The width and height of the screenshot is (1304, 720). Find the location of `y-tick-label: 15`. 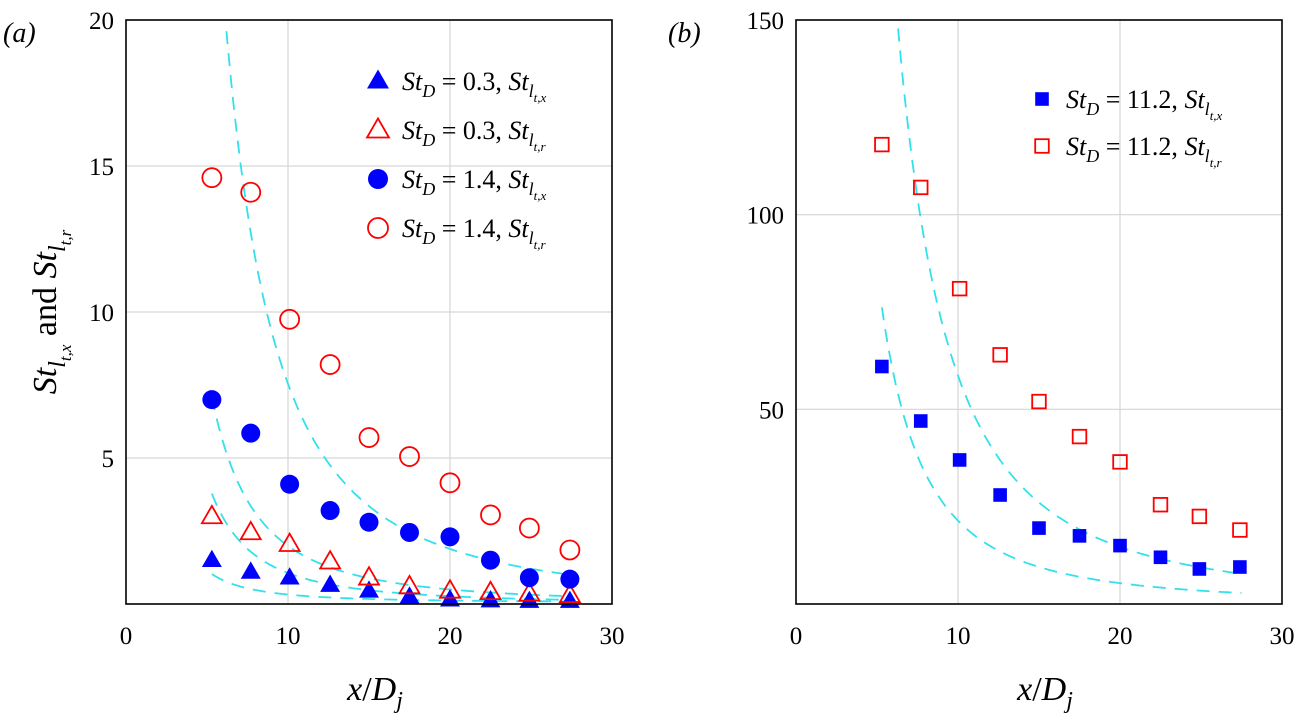

y-tick-label: 15 is located at coordinates (101, 167).